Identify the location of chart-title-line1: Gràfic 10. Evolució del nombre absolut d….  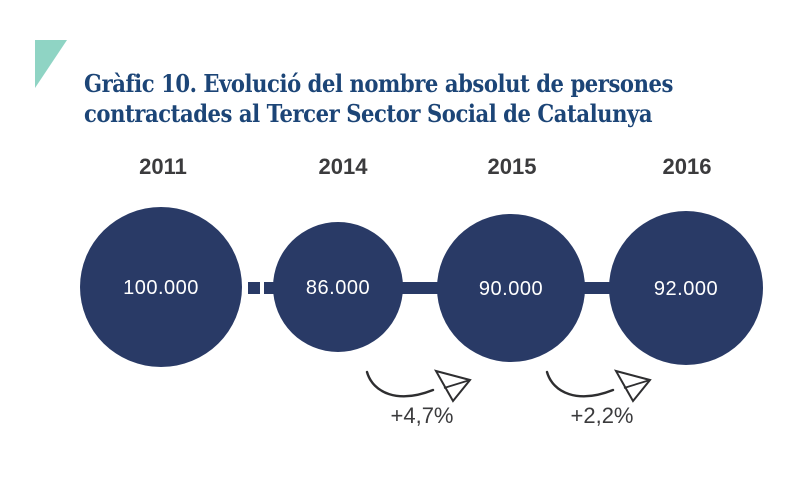
(378, 83).